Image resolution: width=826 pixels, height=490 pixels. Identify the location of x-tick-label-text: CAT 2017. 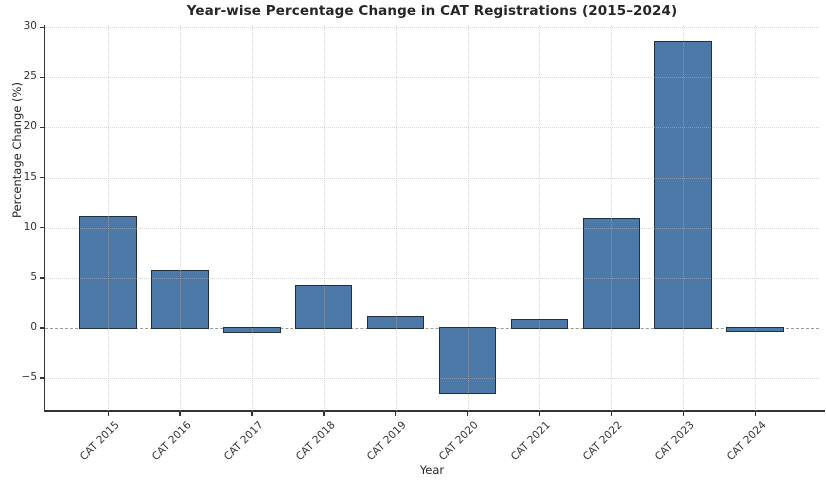
(243, 441).